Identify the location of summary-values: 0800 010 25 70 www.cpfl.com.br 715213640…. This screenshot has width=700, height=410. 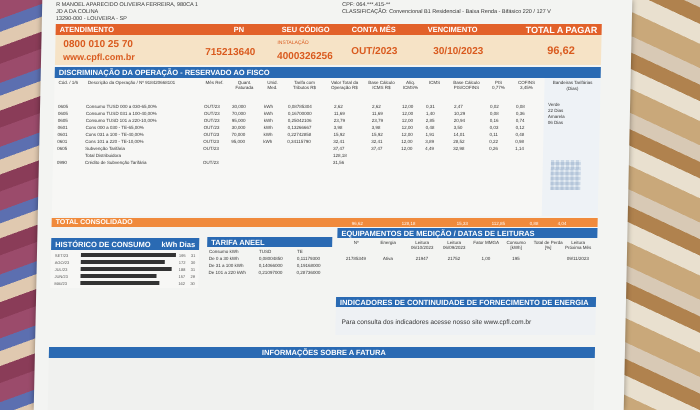
(328, 50).